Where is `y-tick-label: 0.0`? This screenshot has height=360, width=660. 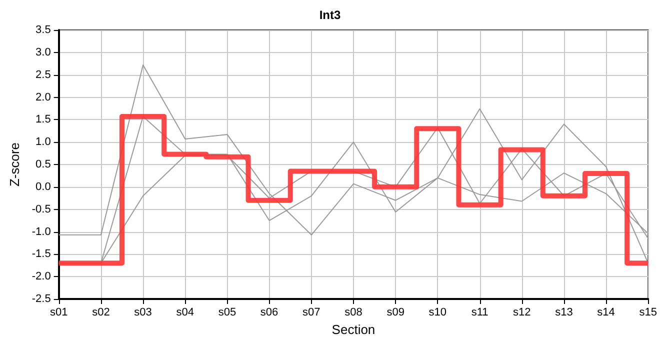
y-tick-label: 0.0 is located at coordinates (43, 186).